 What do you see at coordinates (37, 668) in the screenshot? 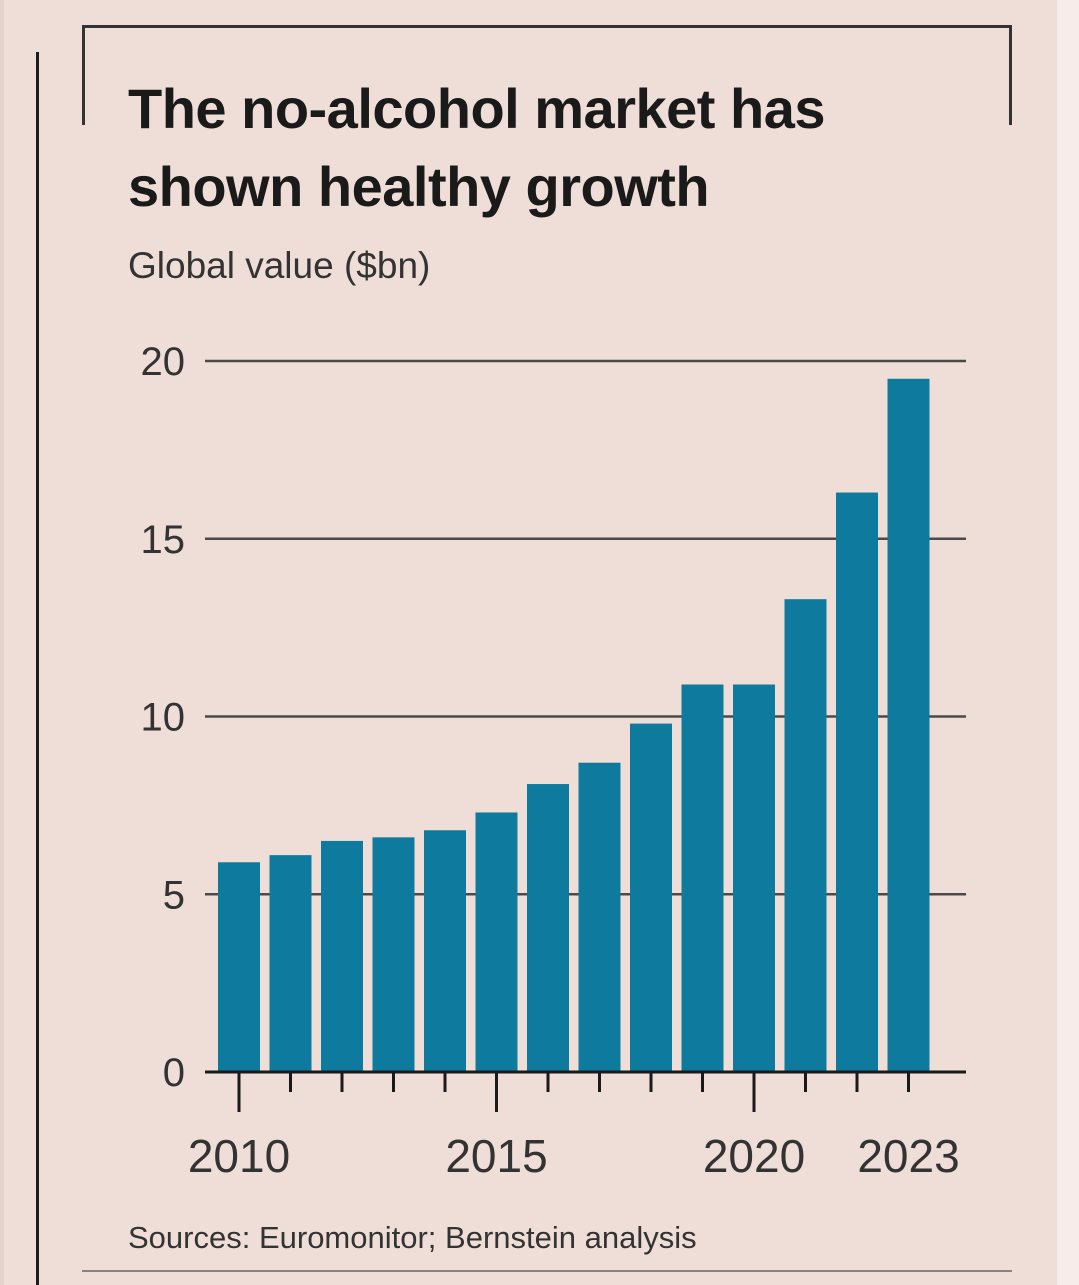
I see `outer-rule` at bounding box center [37, 668].